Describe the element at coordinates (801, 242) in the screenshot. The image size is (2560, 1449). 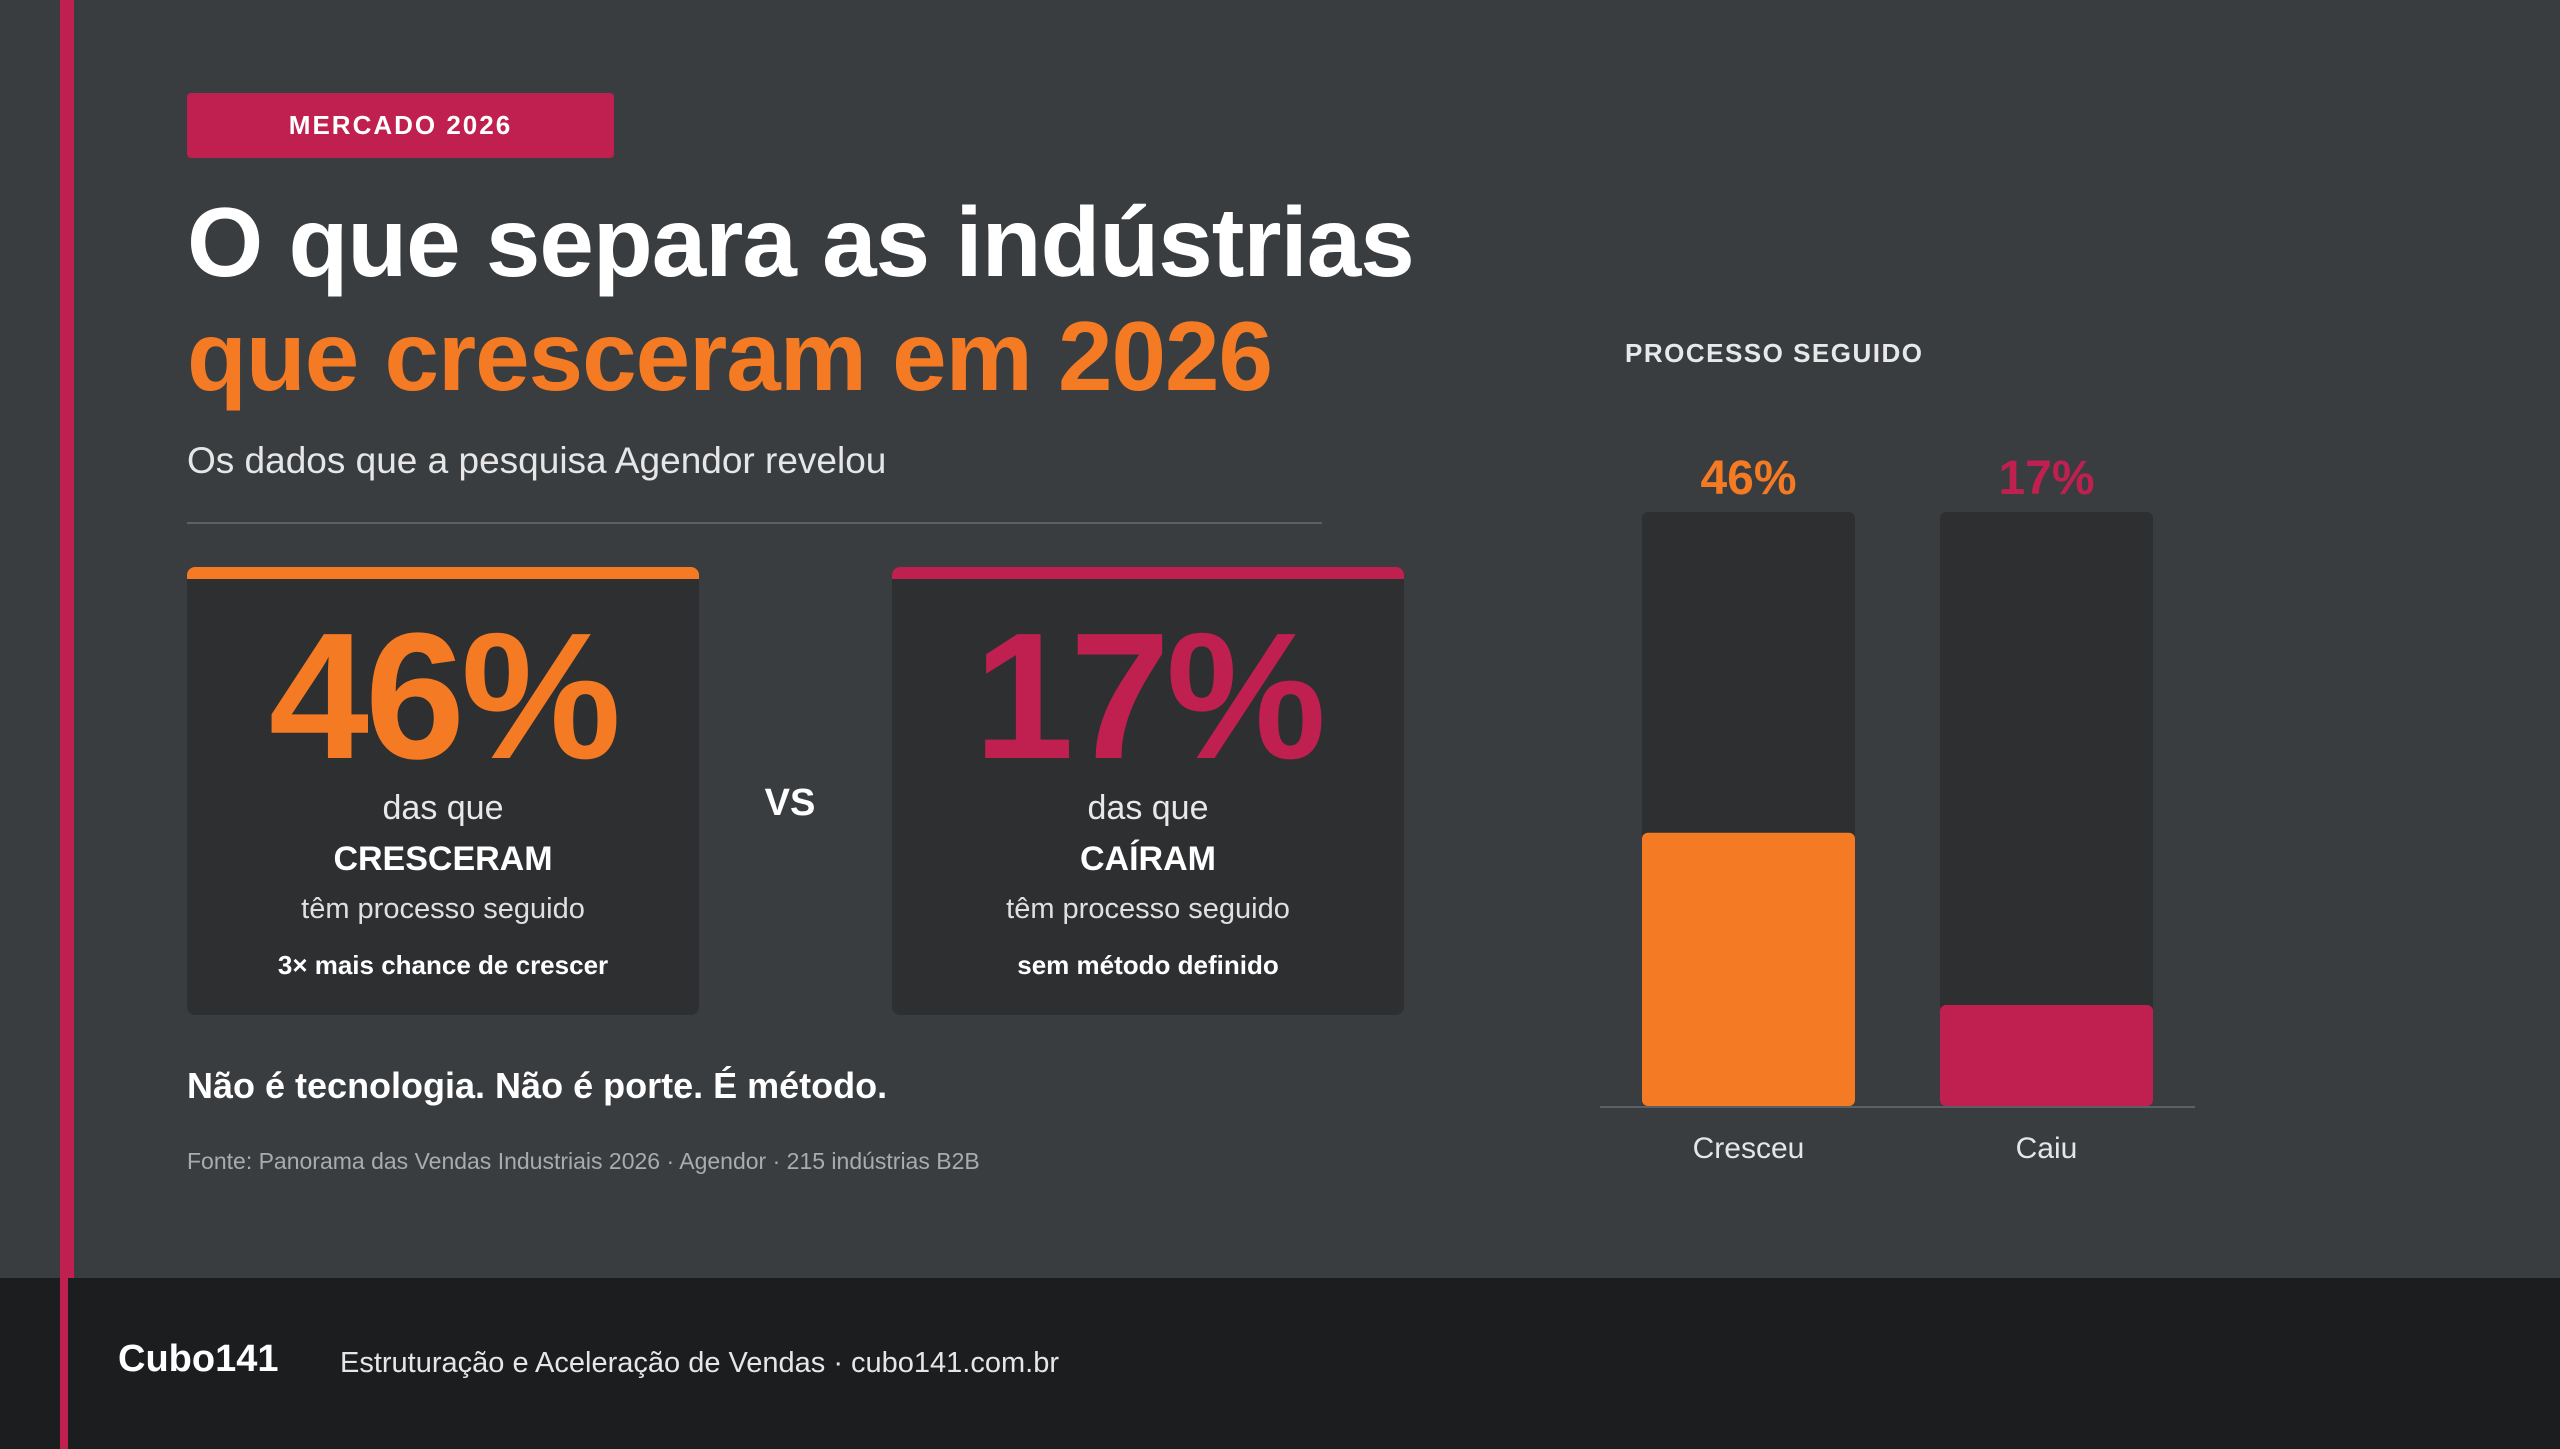
I see `title-line-1: O que separa as indústrias` at that location.